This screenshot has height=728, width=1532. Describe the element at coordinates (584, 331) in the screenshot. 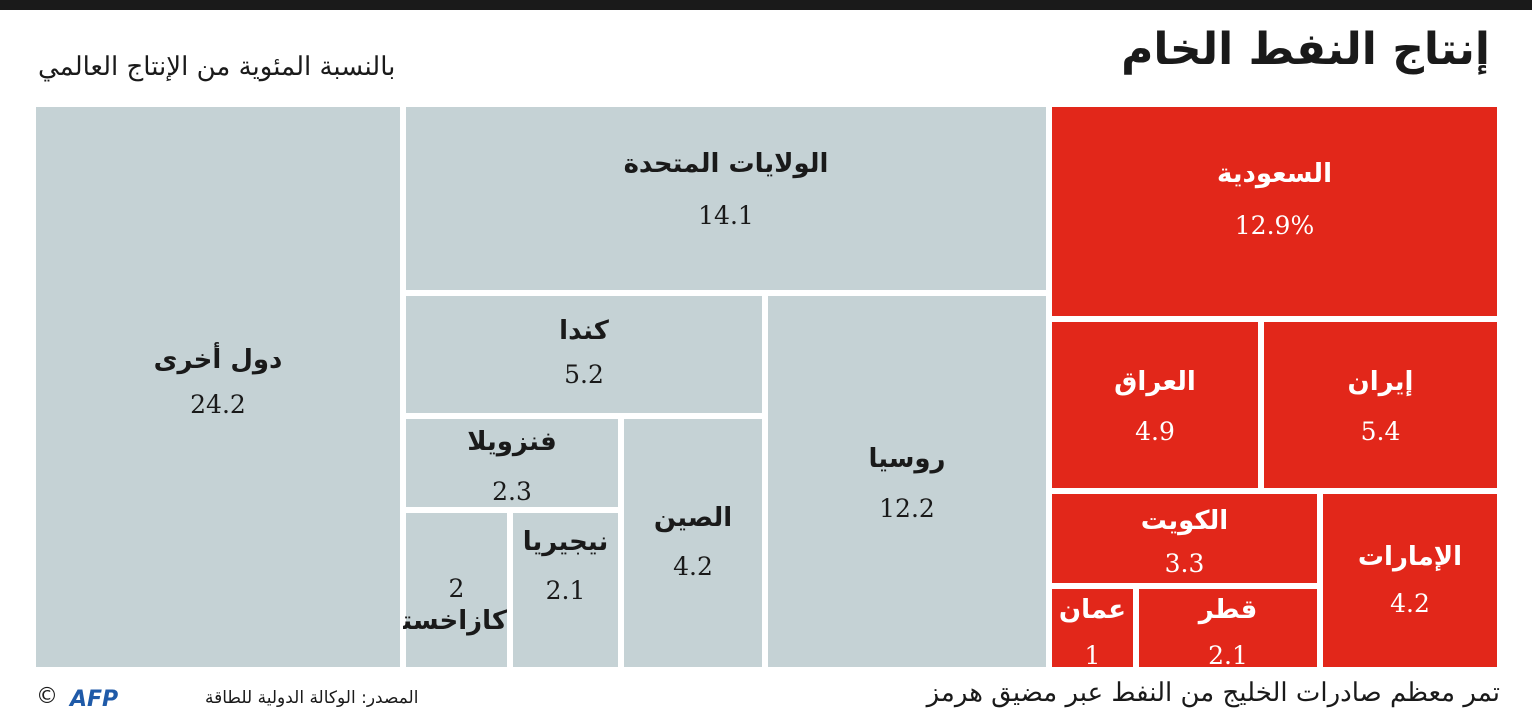

I see `cell-label: كندا` at that location.